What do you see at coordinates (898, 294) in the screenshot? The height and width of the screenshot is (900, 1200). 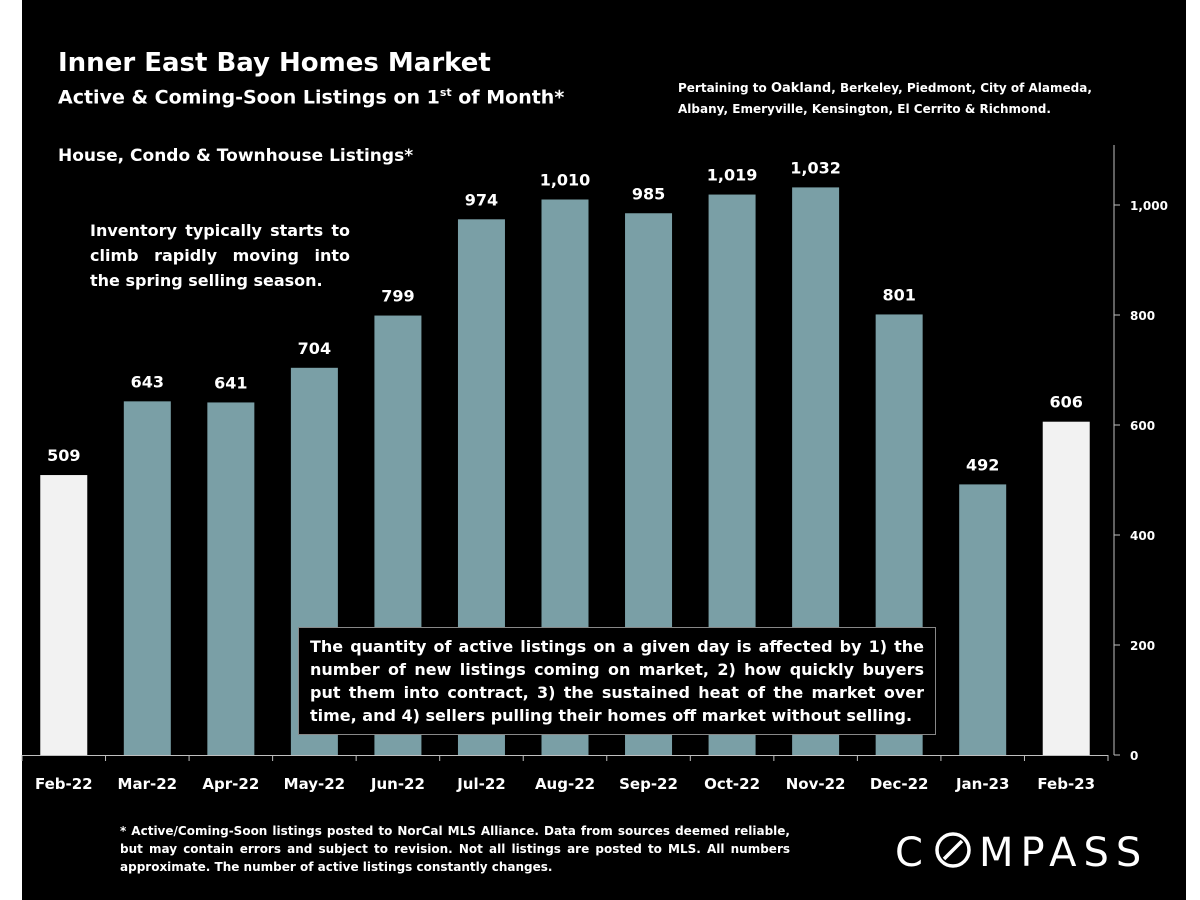 I see `bar-value-label: 801` at bounding box center [898, 294].